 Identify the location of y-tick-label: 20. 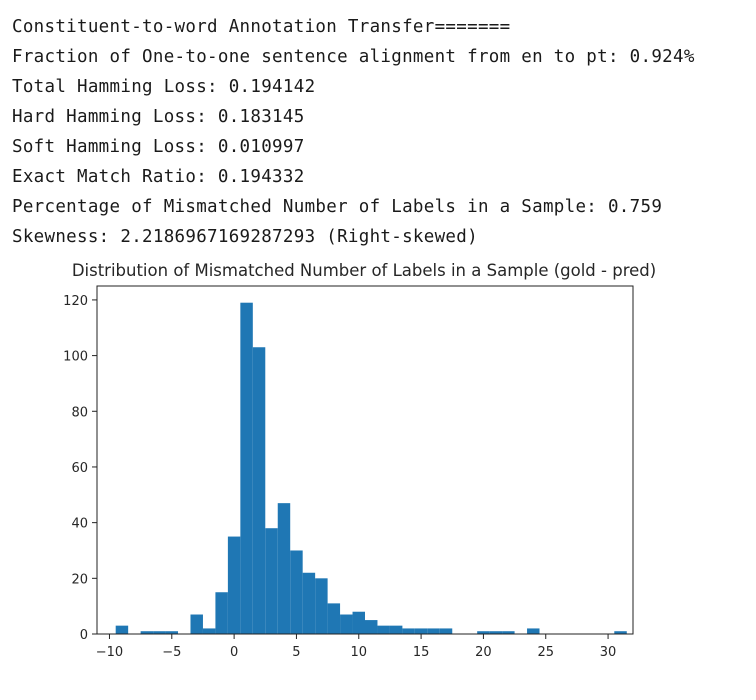
(79, 579).